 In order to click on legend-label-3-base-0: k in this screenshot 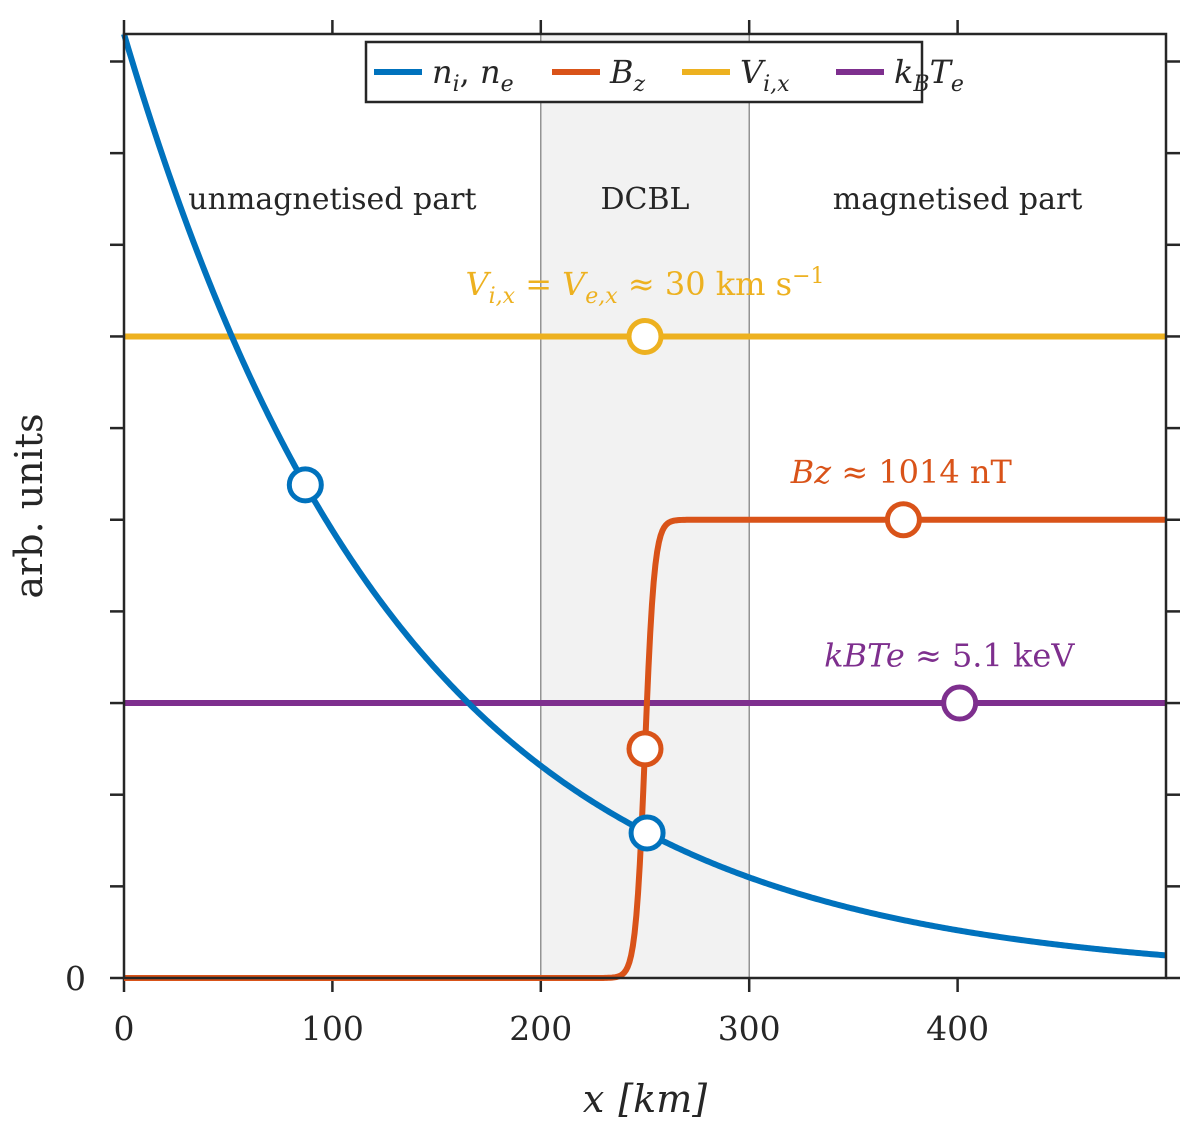, I will do `click(903, 72)`.